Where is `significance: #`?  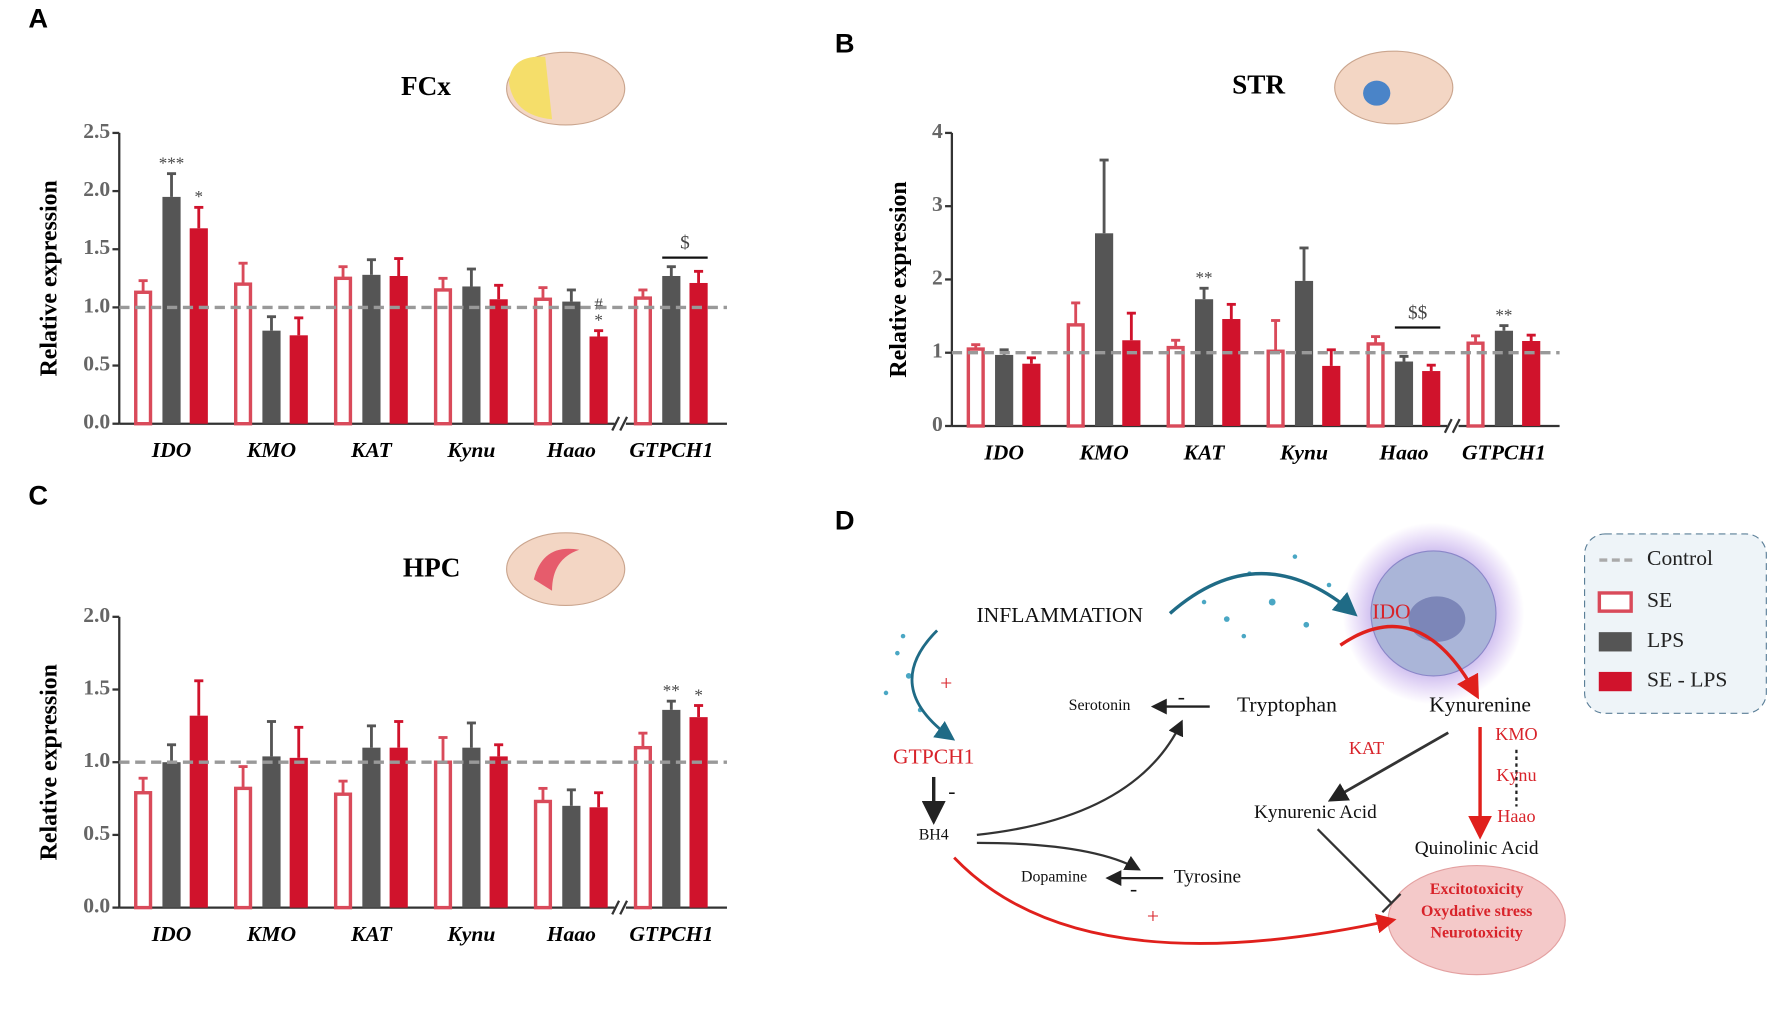 significance: # is located at coordinates (598, 304).